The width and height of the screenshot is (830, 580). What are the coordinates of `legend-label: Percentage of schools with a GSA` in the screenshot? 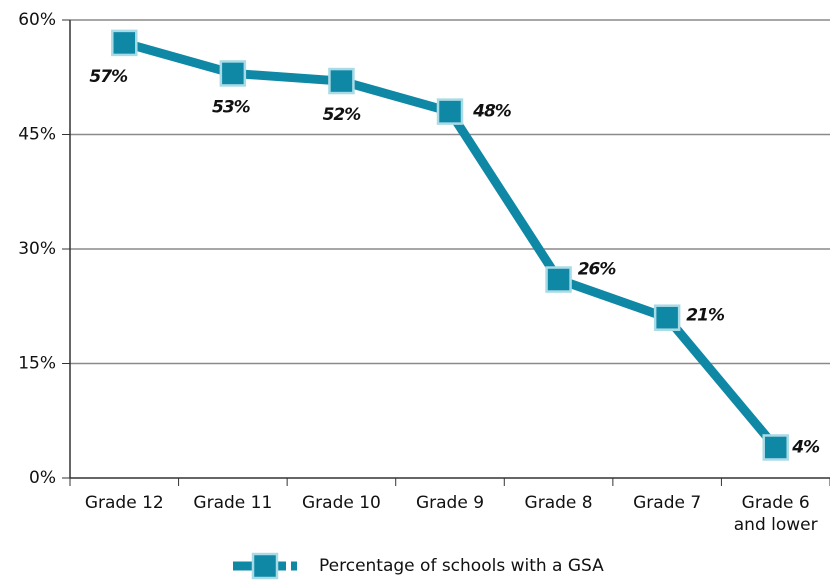 It's located at (461, 566).